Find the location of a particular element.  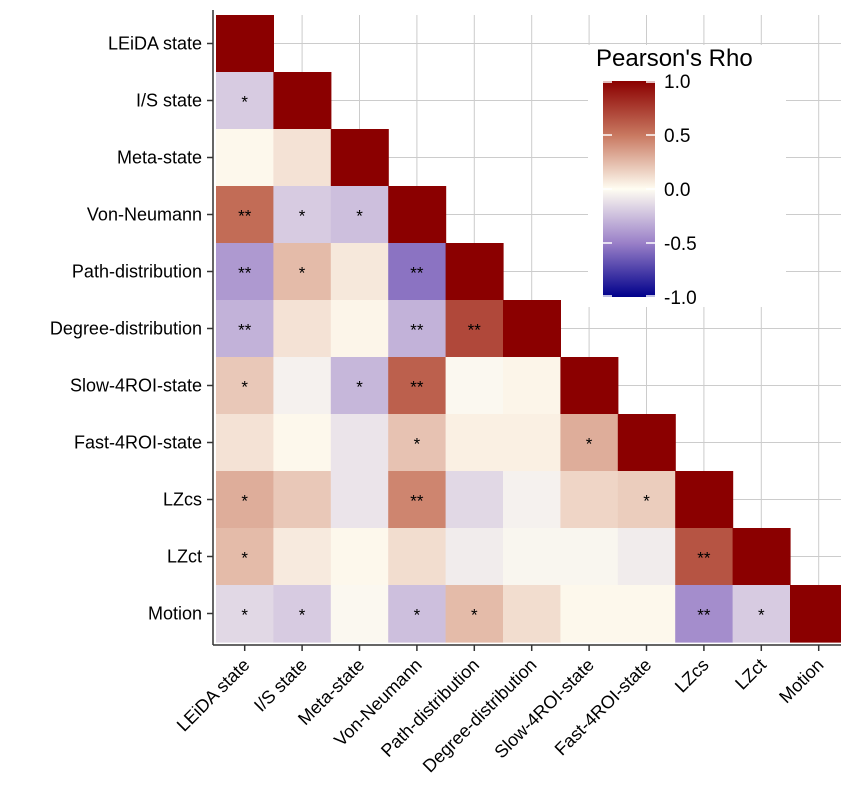

y-tick-label-motion: Motion is located at coordinates (175, 614).